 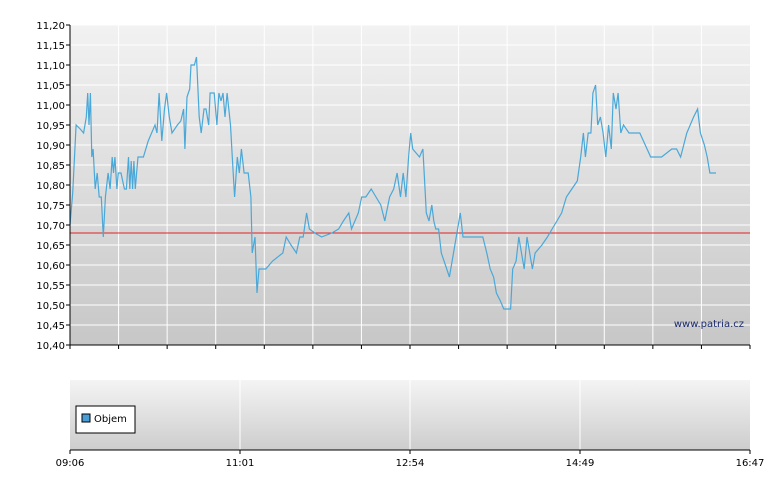 What do you see at coordinates (50, 26) in the screenshot?
I see `y-tick-label: 11,20` at bounding box center [50, 26].